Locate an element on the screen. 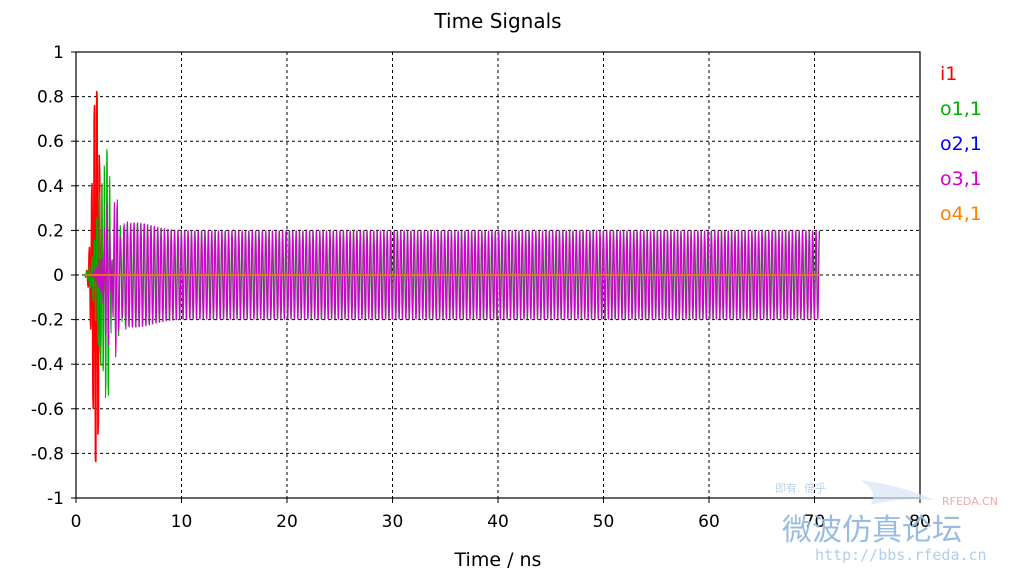 Image resolution: width=1026 pixels, height=569 pixels. y-ticks: 1 0.8 0.6 0.4 0.2 0 -0.2 -0.4 -0.6 -0.8 -1 is located at coordinates (53, 276).